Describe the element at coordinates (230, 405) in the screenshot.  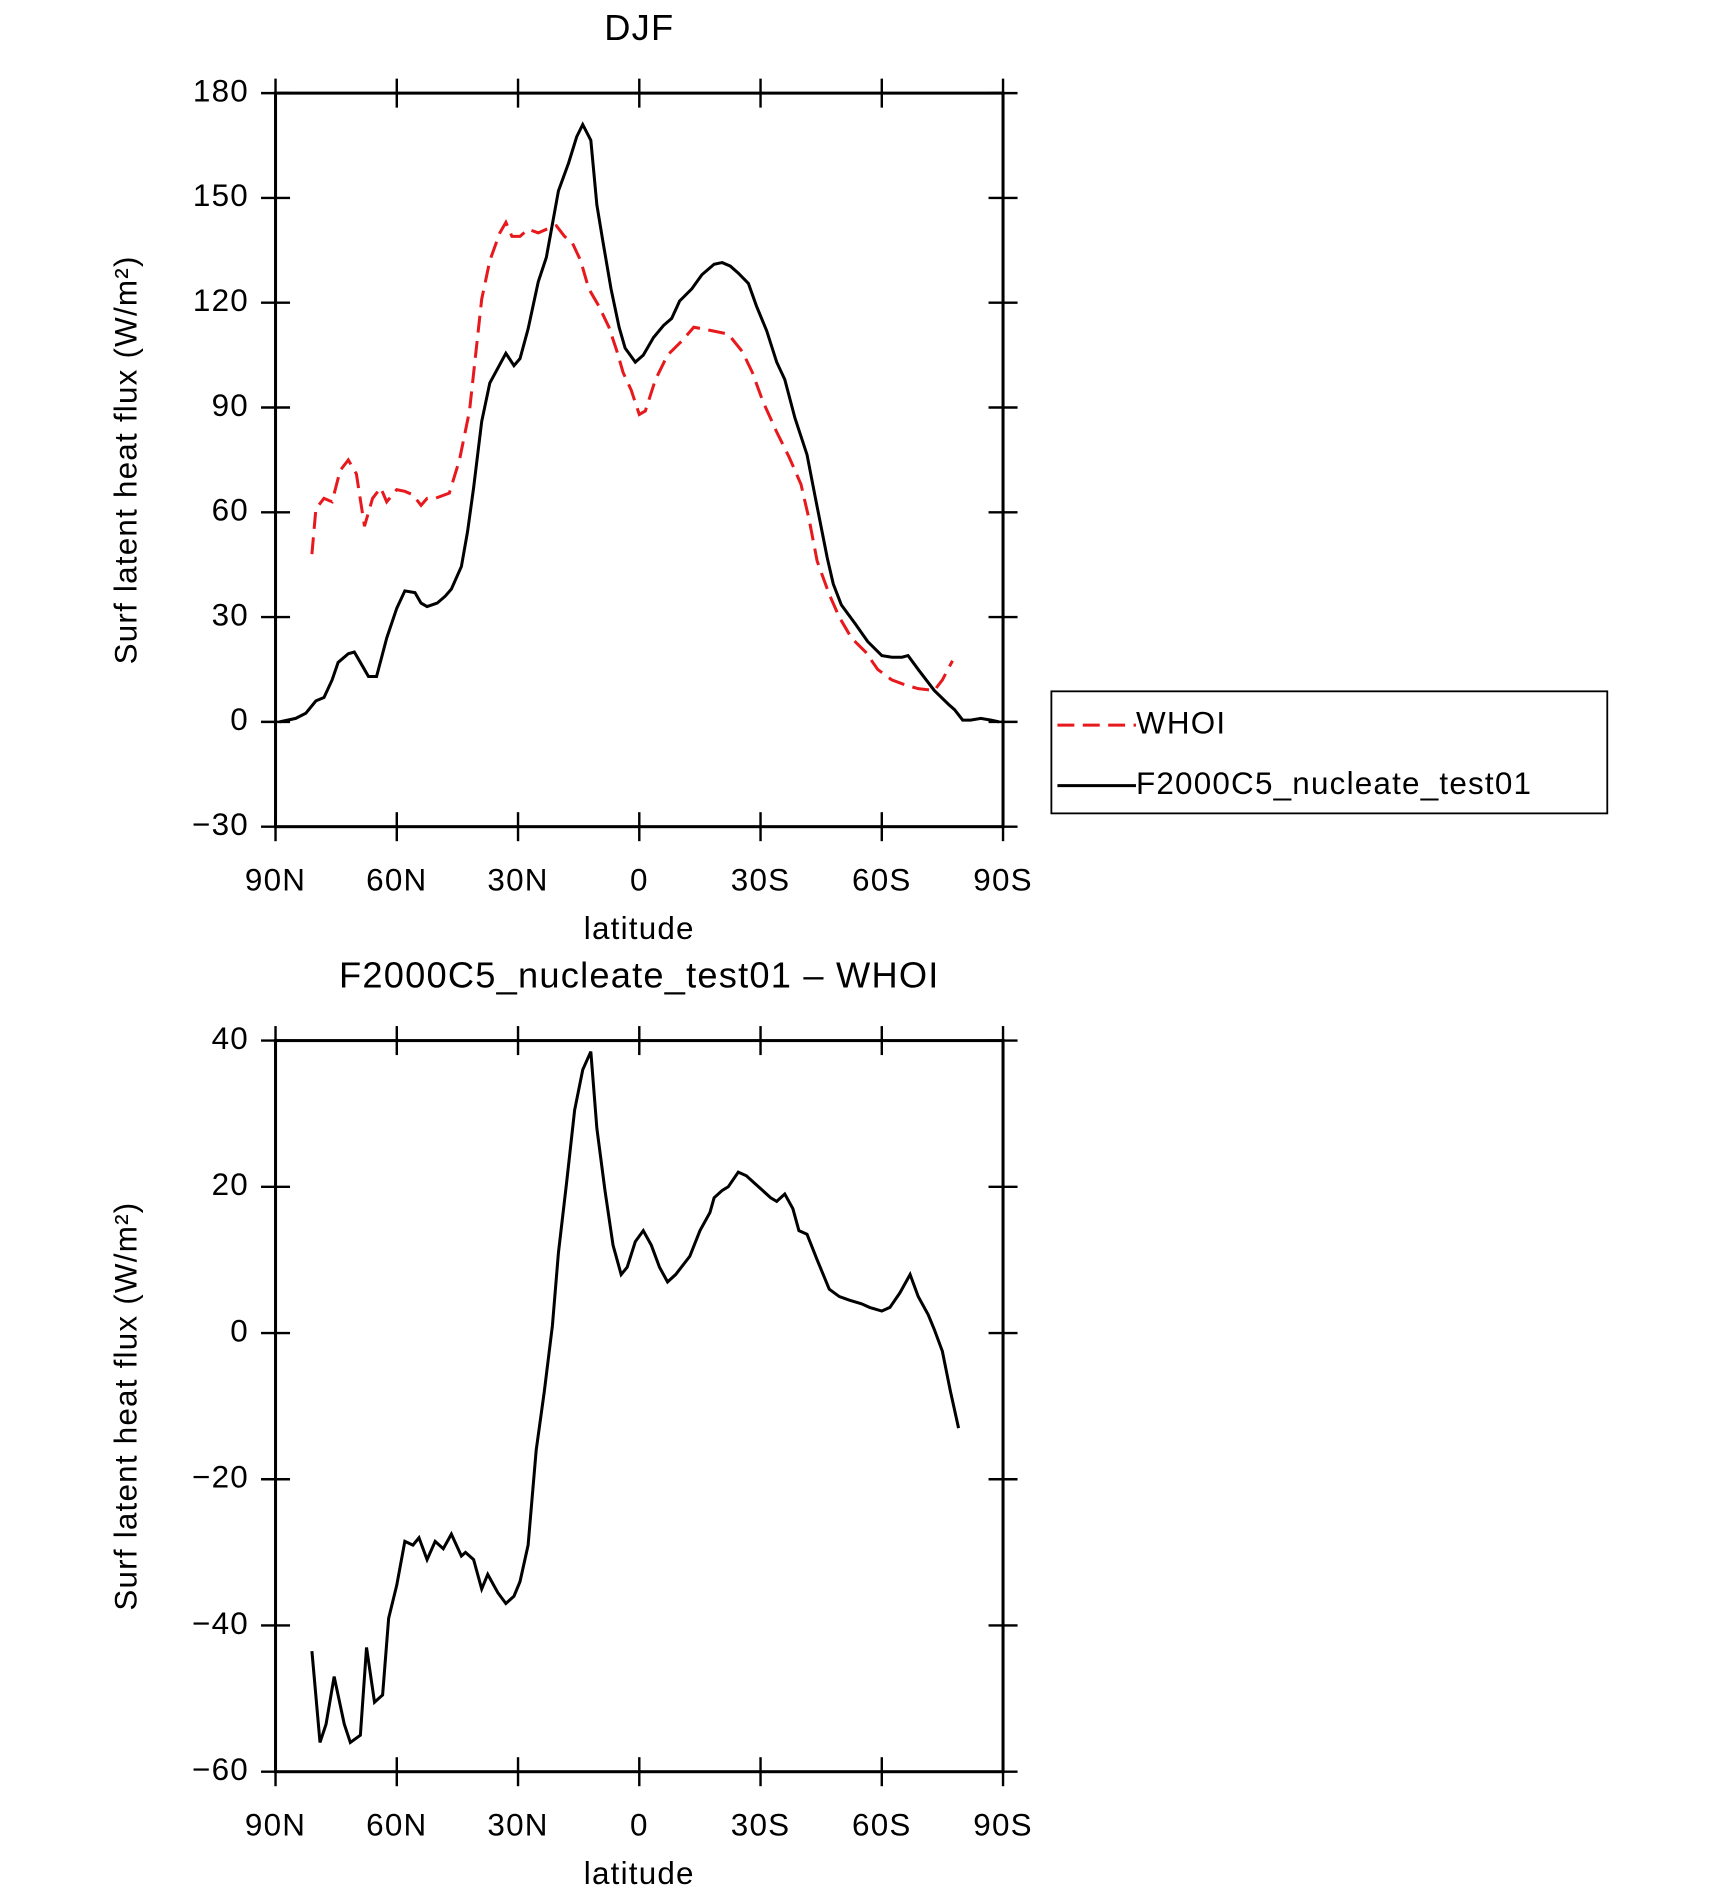
I see `y-tick-label: 90` at that location.